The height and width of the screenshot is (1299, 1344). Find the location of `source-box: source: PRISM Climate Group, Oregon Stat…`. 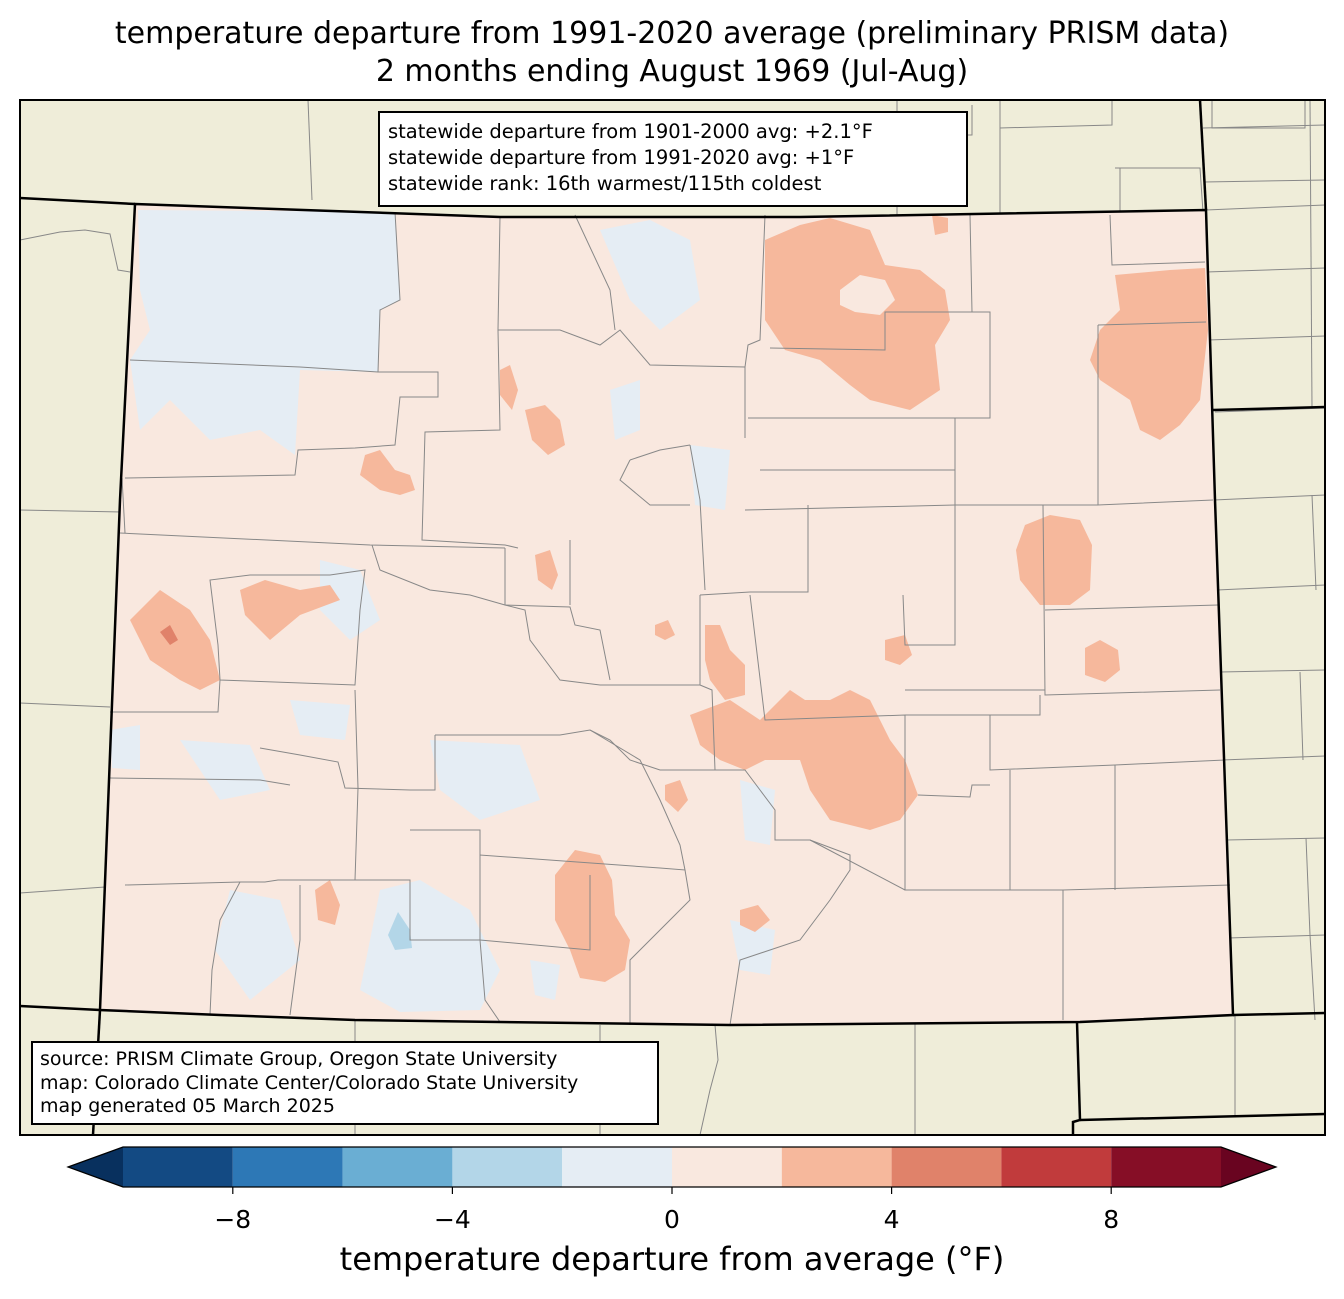

source-box: source: PRISM Climate Group, Oregon Stat… is located at coordinates (345, 1083).